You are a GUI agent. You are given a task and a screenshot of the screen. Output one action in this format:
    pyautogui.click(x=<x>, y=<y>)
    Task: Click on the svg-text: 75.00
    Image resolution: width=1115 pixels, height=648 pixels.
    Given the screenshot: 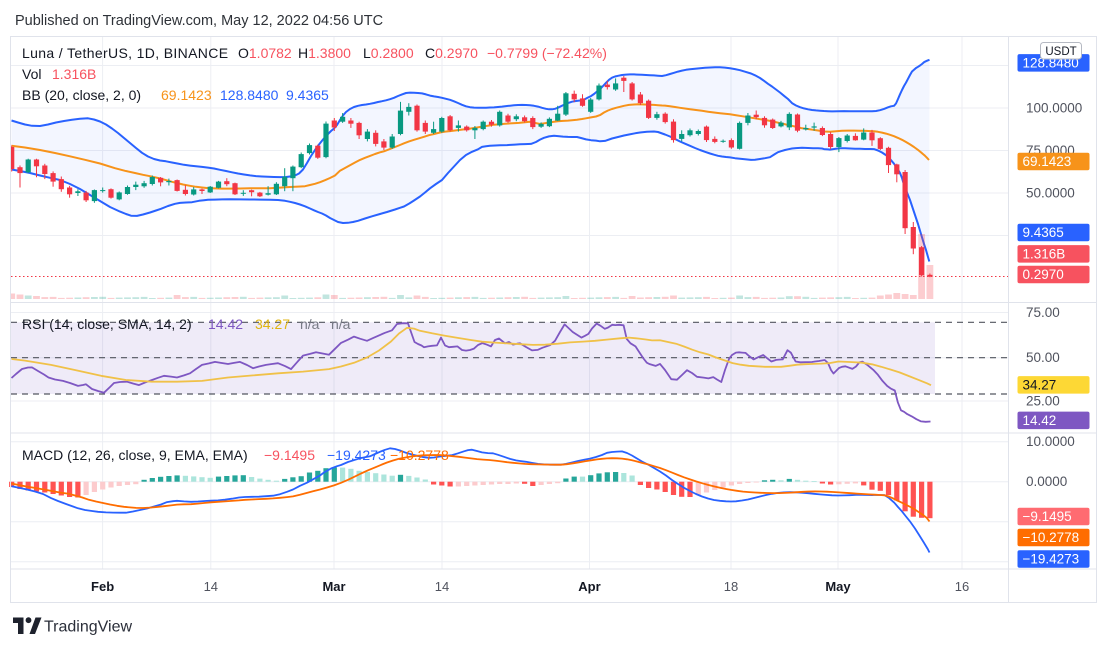 What is the action you would take?
    pyautogui.click(x=1043, y=312)
    